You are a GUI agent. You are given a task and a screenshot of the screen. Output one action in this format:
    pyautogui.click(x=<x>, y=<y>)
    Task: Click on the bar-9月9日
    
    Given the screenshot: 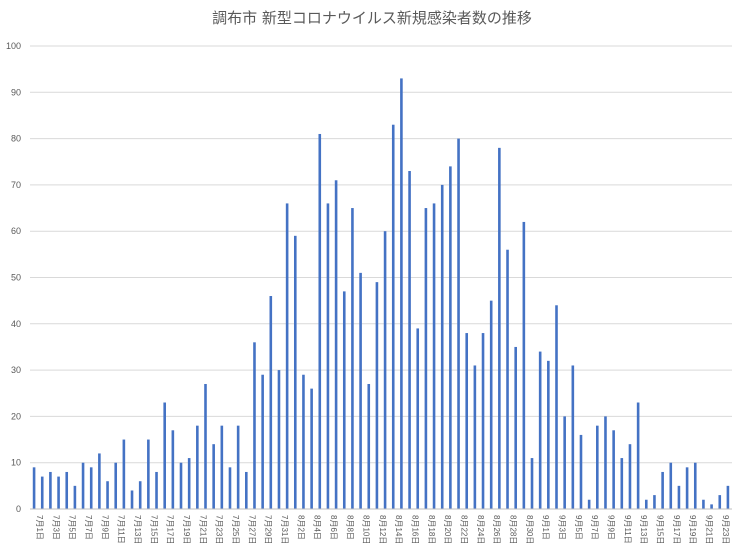 What is the action you would take?
    pyautogui.click(x=605, y=462)
    